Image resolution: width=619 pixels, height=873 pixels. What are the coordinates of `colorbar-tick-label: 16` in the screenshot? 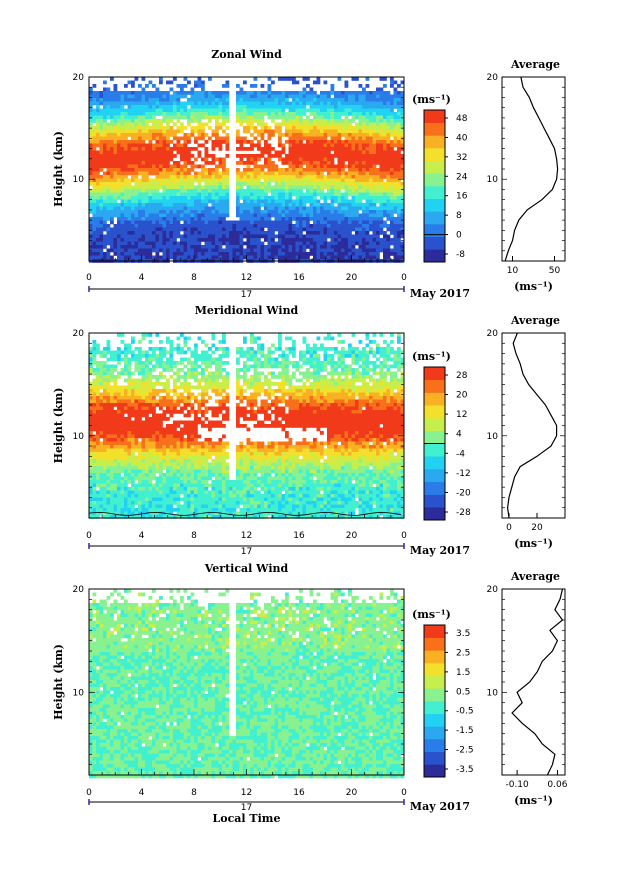 It's located at (462, 197).